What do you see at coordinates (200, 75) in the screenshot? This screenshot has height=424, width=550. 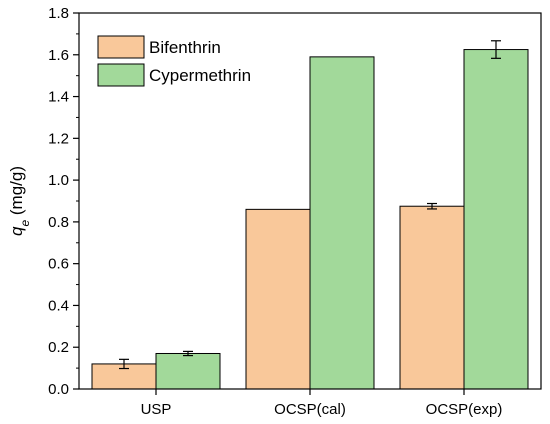 I see `legend-label-cypermethrin: Cypermethrin` at bounding box center [200, 75].